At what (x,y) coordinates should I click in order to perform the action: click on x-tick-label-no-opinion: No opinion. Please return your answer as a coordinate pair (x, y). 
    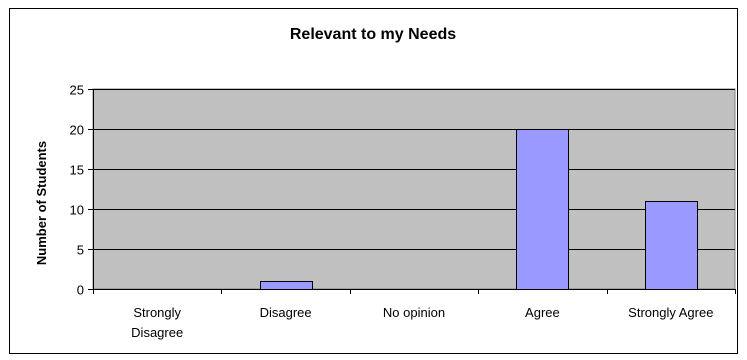
    Looking at the image, I should click on (414, 312).